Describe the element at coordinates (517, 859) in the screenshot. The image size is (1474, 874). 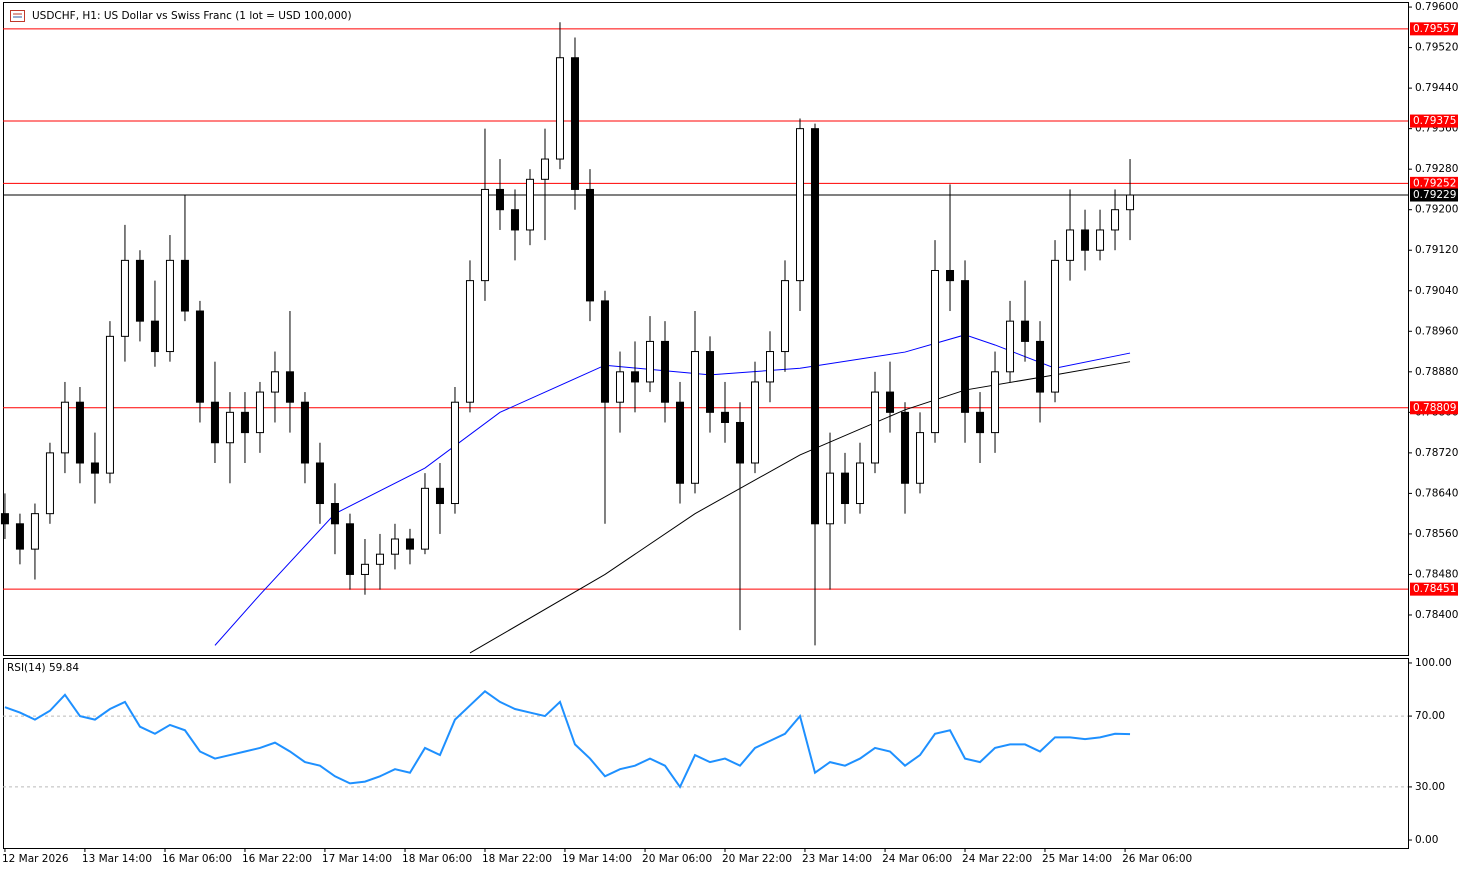
I see `x-tick-label: 18 Mar 22:00` at that location.